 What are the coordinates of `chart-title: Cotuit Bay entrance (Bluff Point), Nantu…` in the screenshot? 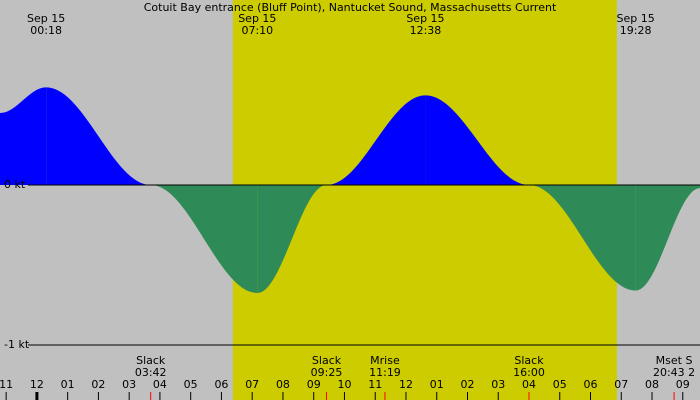 It's located at (350, 7).